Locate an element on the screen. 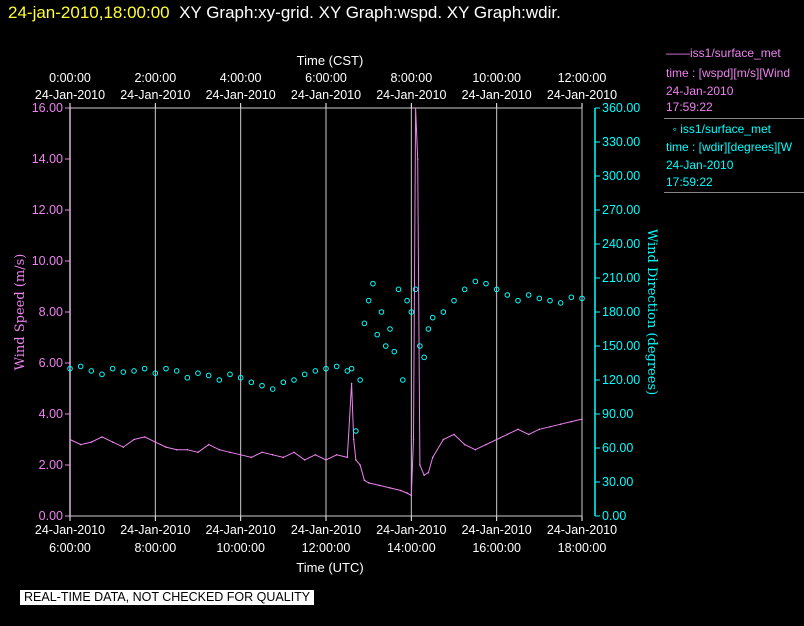 Image resolution: width=804 pixels, height=626 pixels. right-tick-label: 90.00 is located at coordinates (617, 414).